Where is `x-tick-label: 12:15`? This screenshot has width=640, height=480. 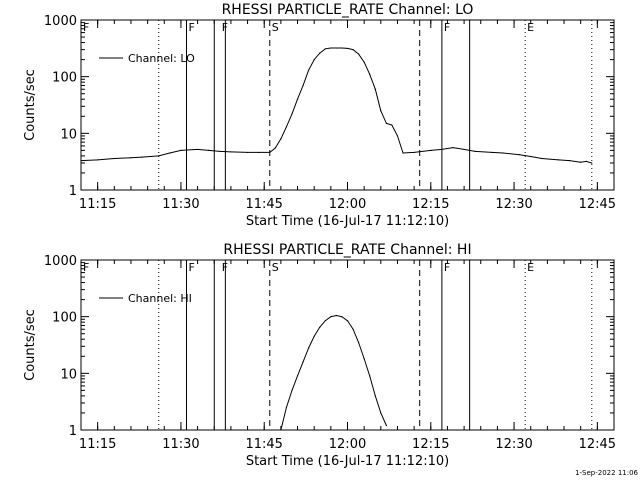
x-tick-label: 12:15 is located at coordinates (430, 204).